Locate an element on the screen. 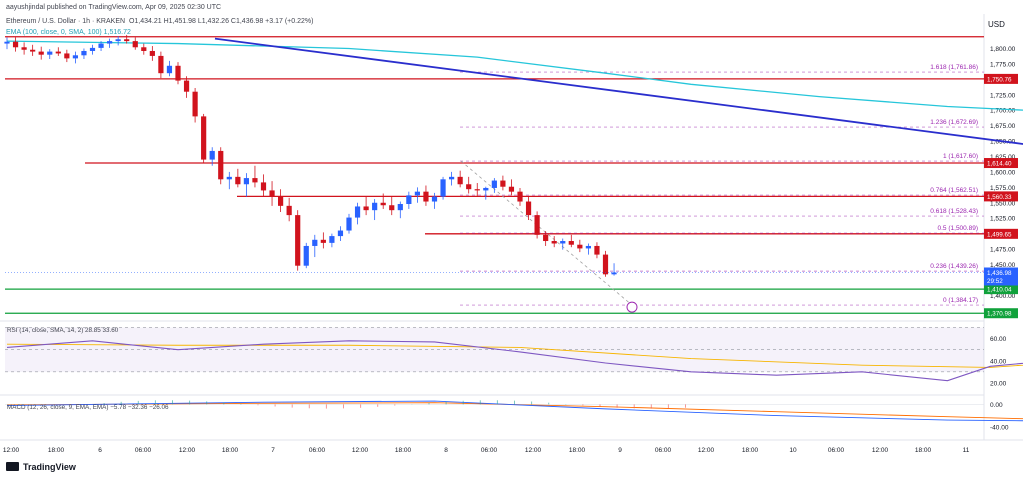  tradingview-logo-text: TradingView is located at coordinates (49, 467).